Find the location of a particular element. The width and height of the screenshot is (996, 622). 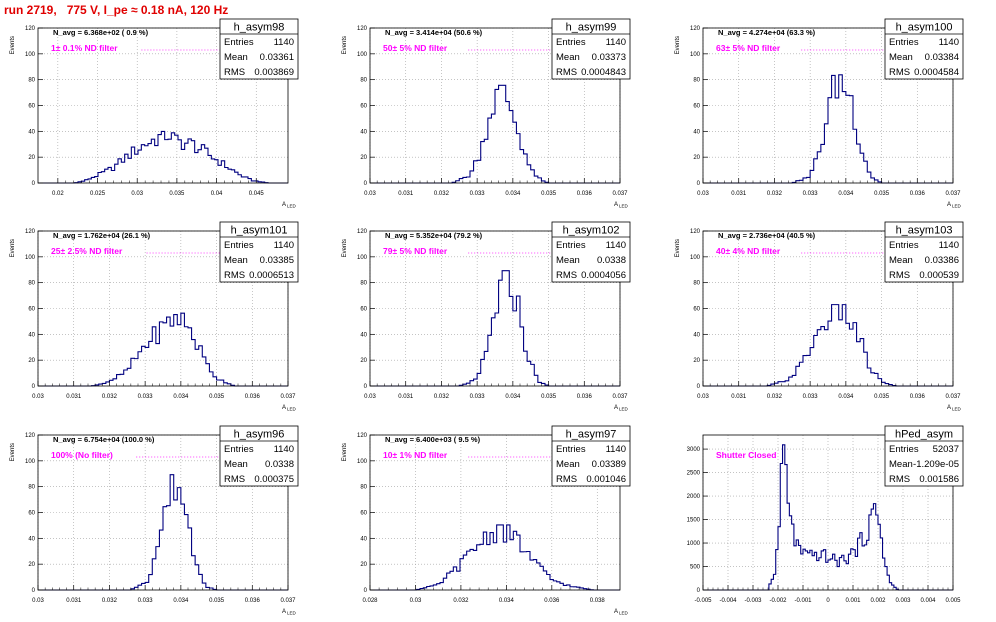

stats-value: 0.03385 is located at coordinates (277, 260).